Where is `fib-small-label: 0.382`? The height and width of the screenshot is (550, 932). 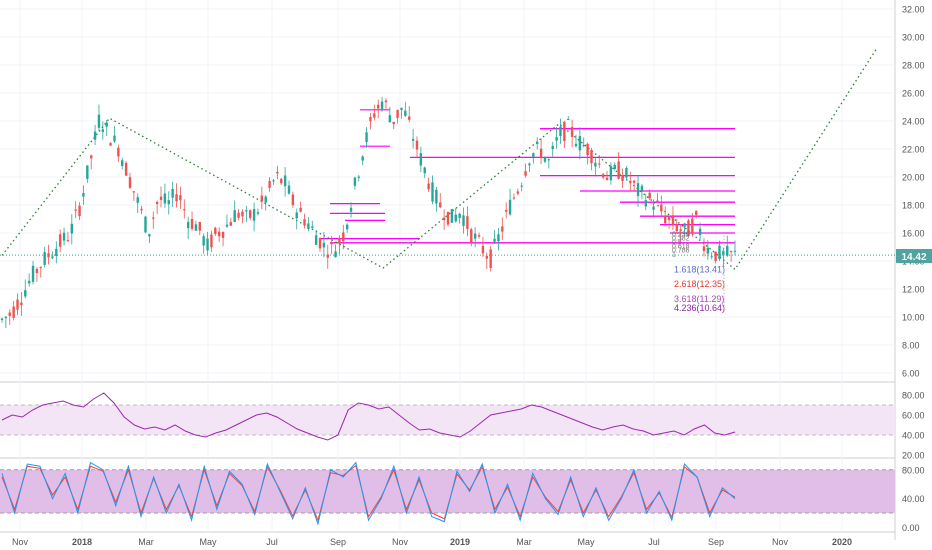
fib-small-label: 0.382 is located at coordinates (681, 239).